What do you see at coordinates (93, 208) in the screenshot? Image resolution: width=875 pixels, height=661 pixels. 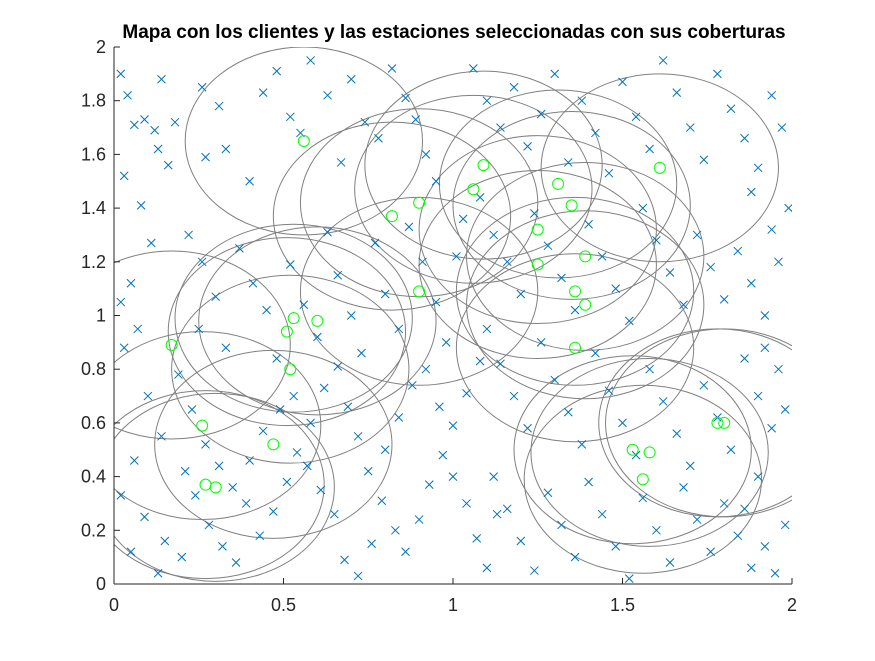 I see `y-tick-label: 1.4` at bounding box center [93, 208].